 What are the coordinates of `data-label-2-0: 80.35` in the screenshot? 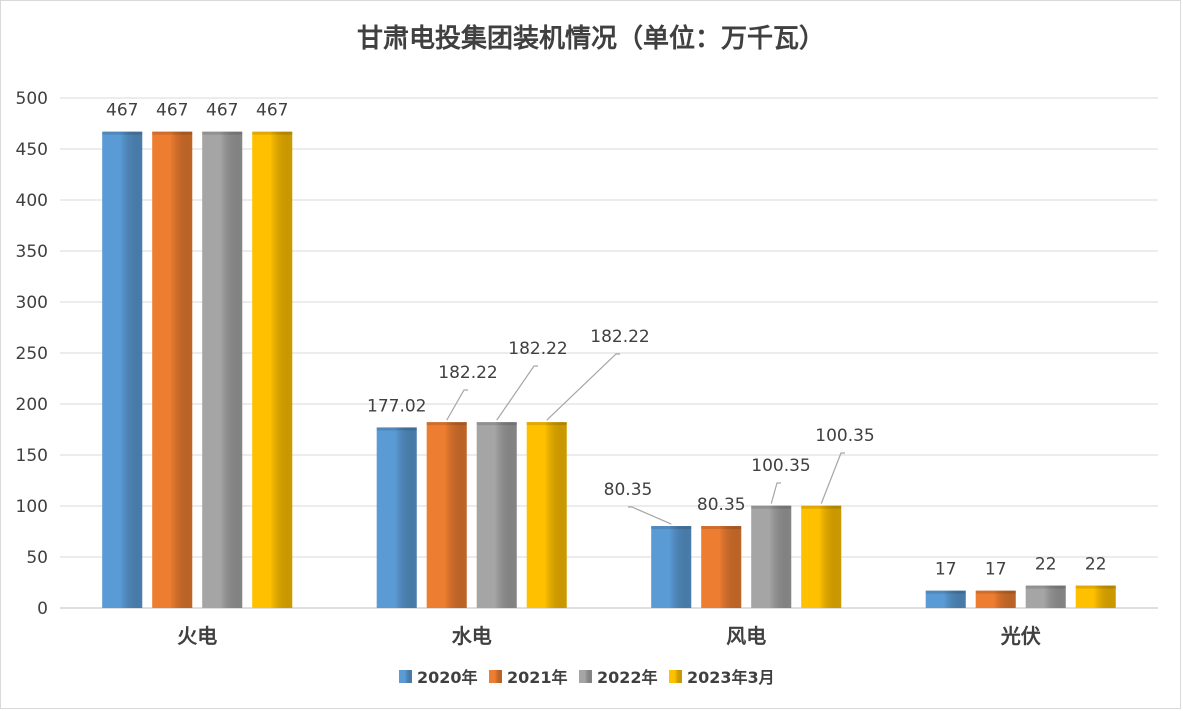 It's located at (628, 490).